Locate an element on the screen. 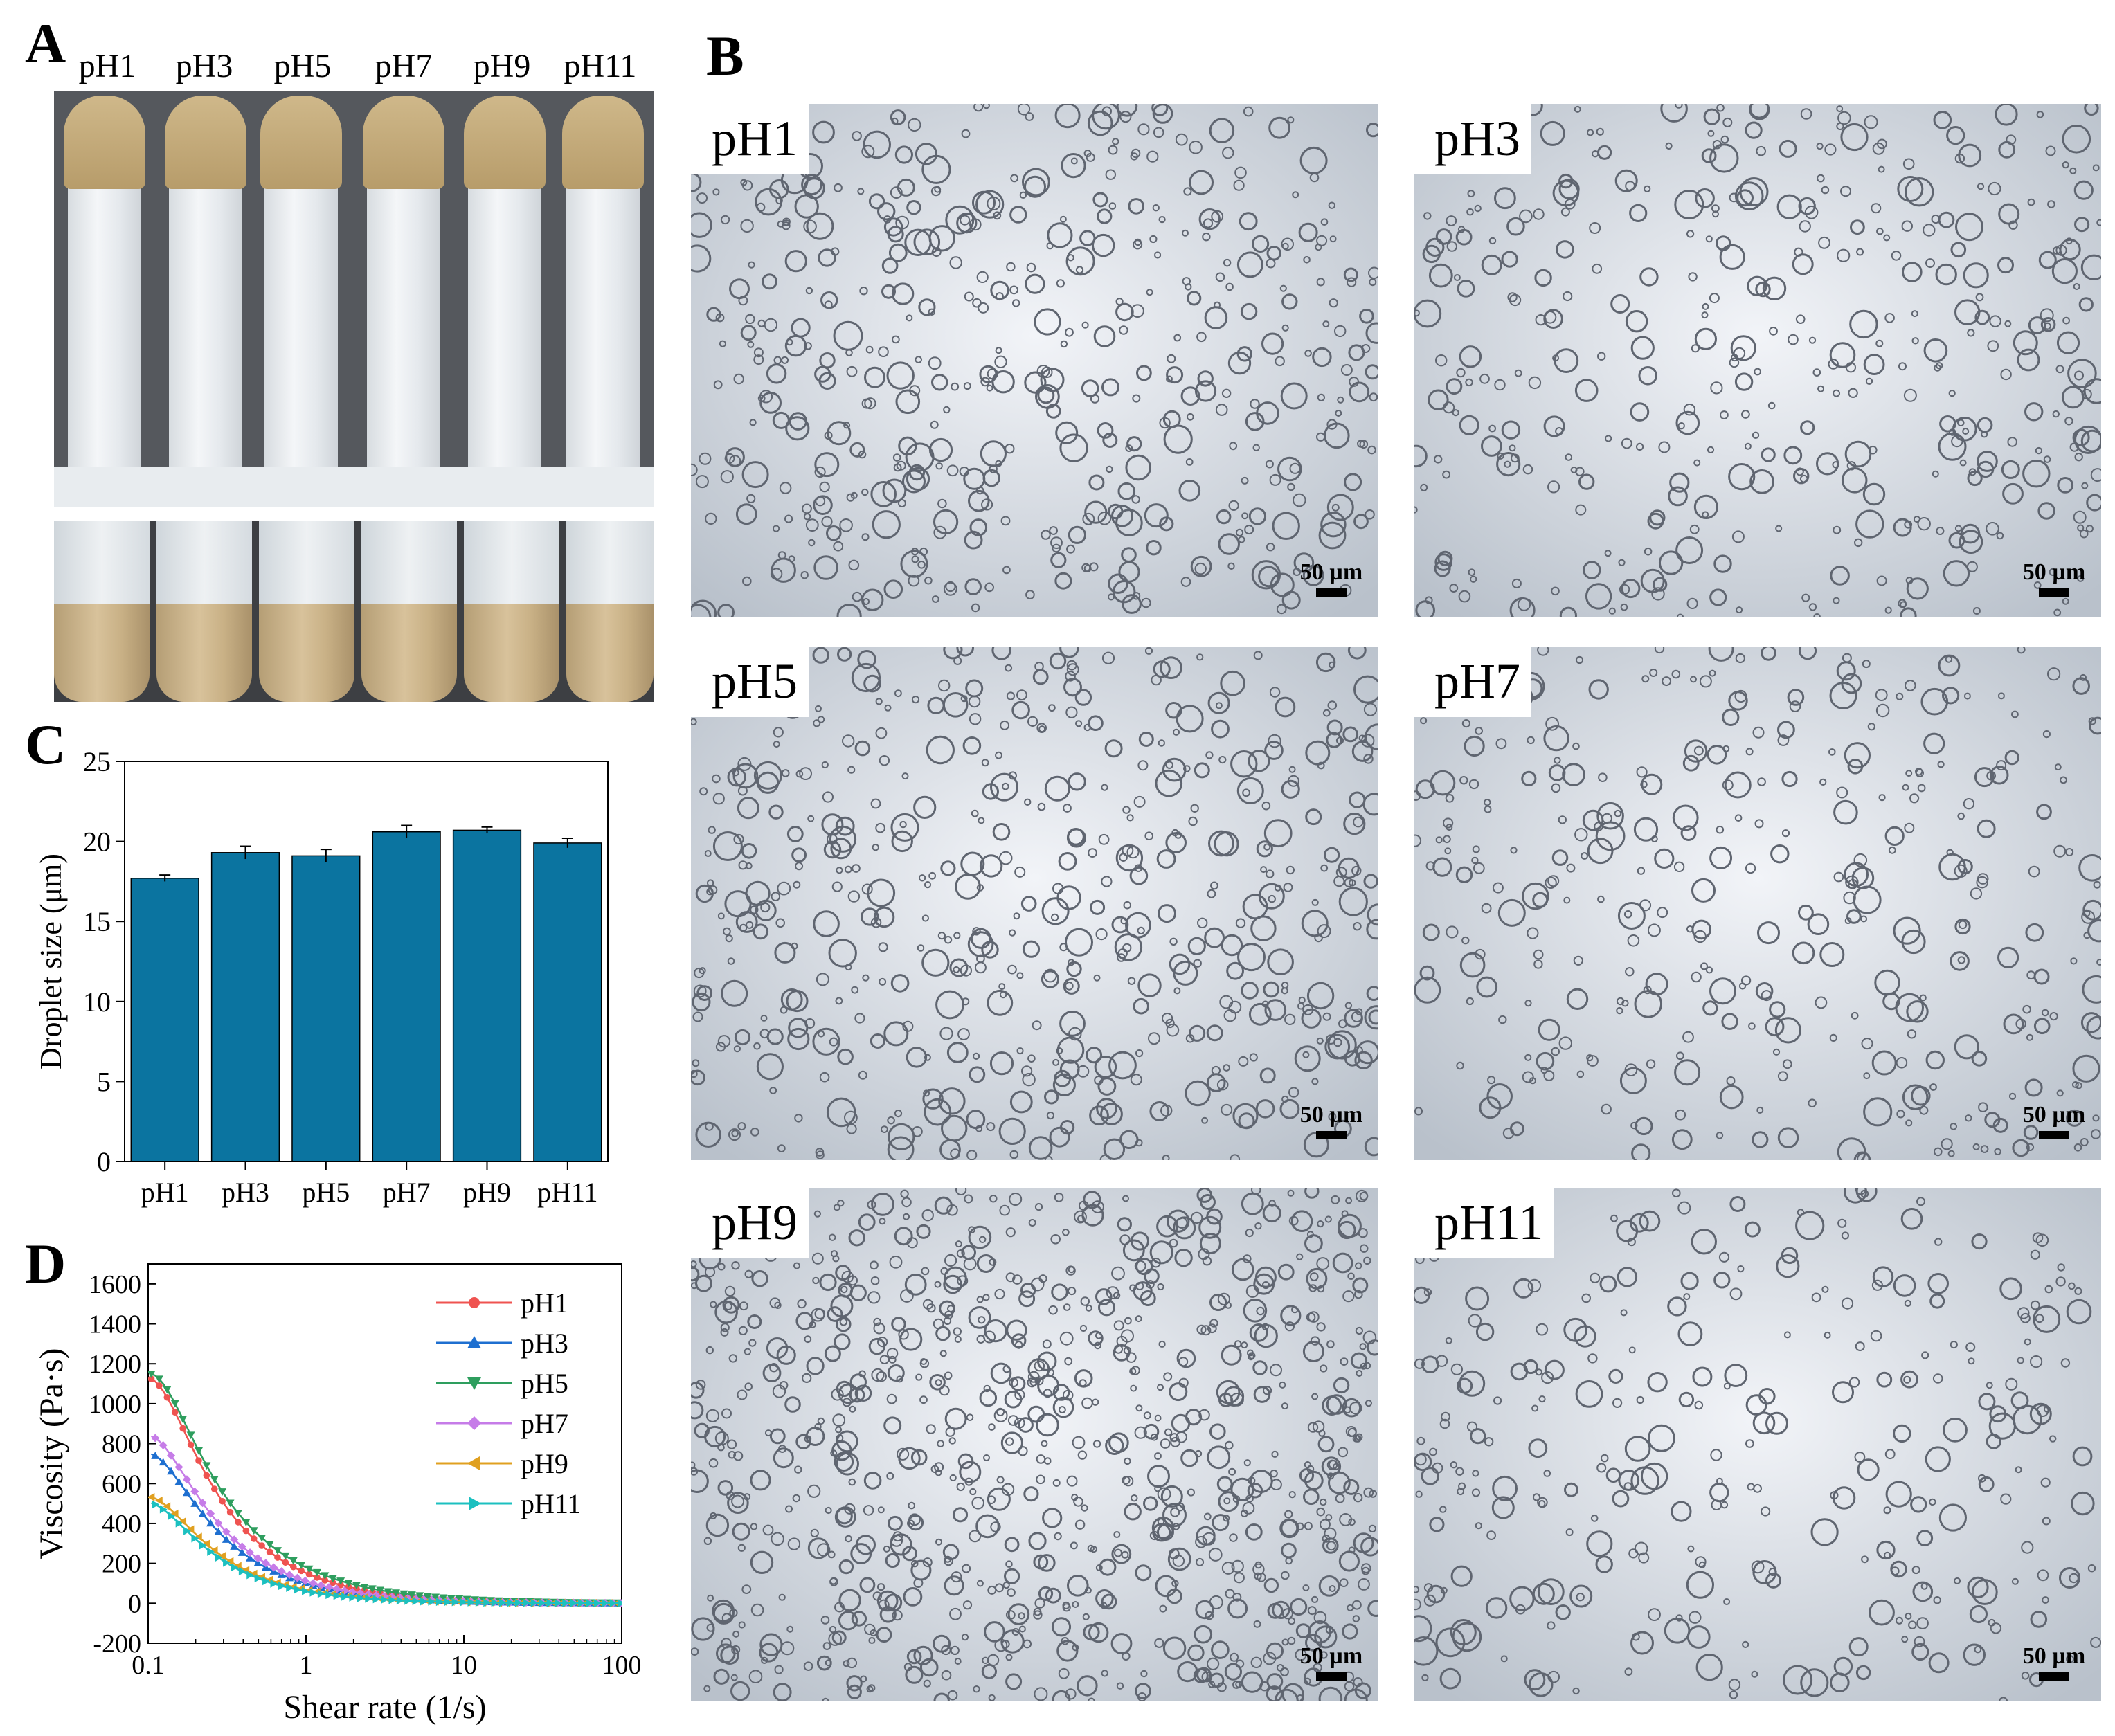 The width and height of the screenshot is (2115, 1736). y-tick-label: 1000 is located at coordinates (115, 1404).